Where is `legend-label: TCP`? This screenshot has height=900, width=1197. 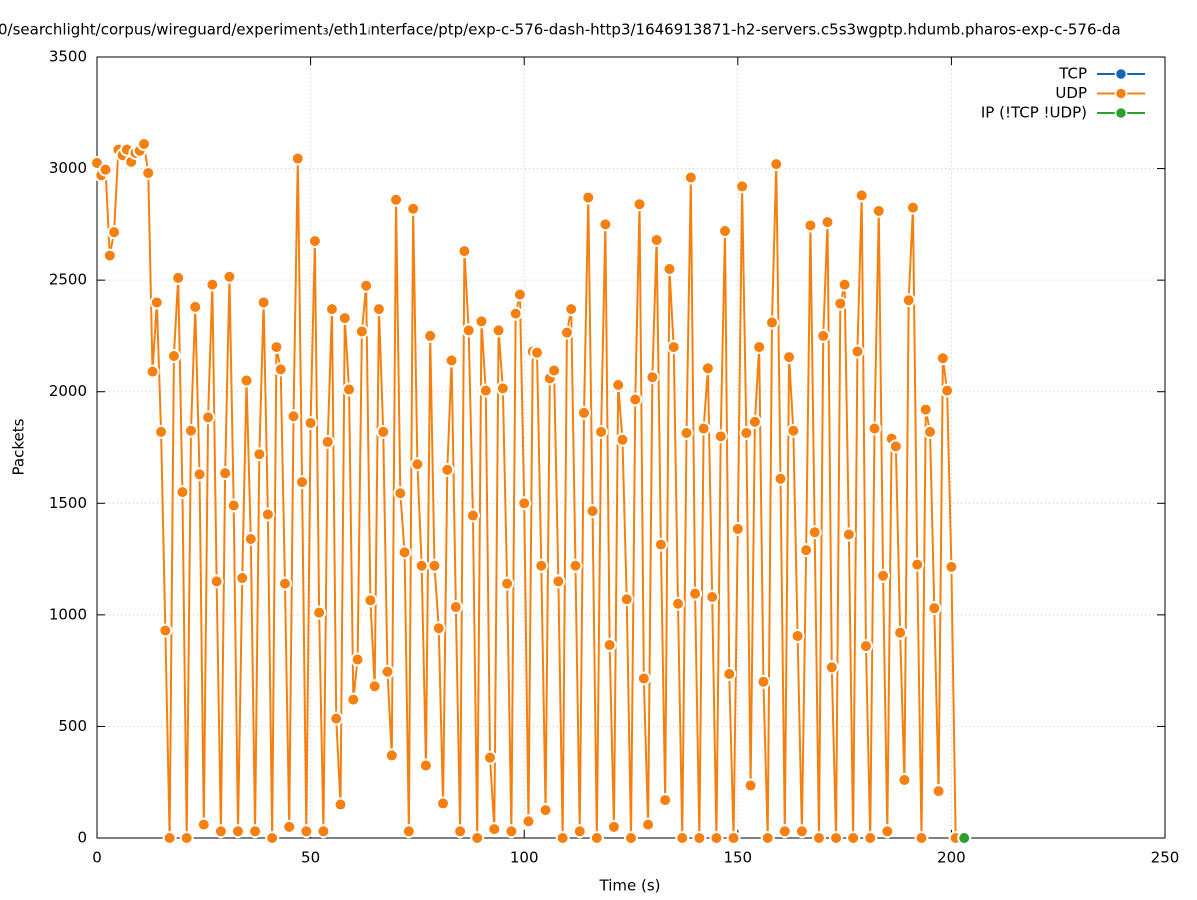 legend-label: TCP is located at coordinates (1072, 74).